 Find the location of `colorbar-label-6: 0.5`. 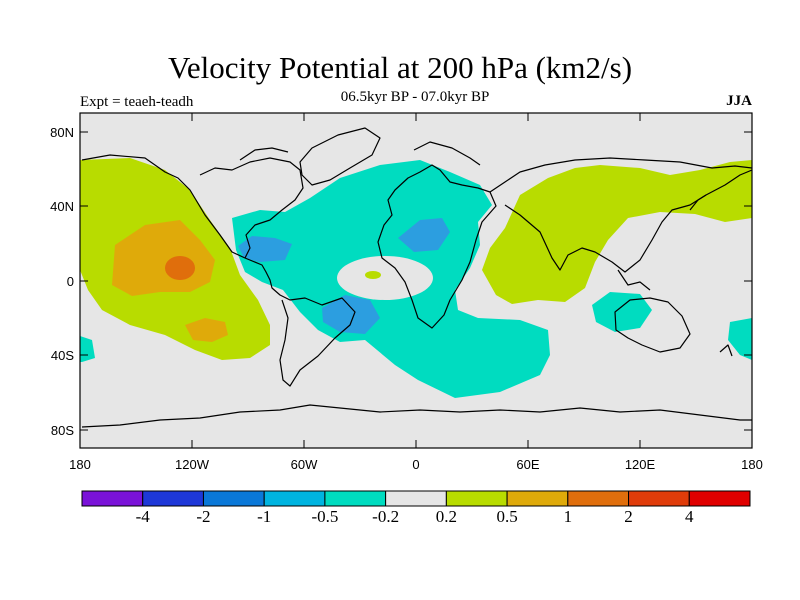

colorbar-label-6: 0.5 is located at coordinates (507, 516).